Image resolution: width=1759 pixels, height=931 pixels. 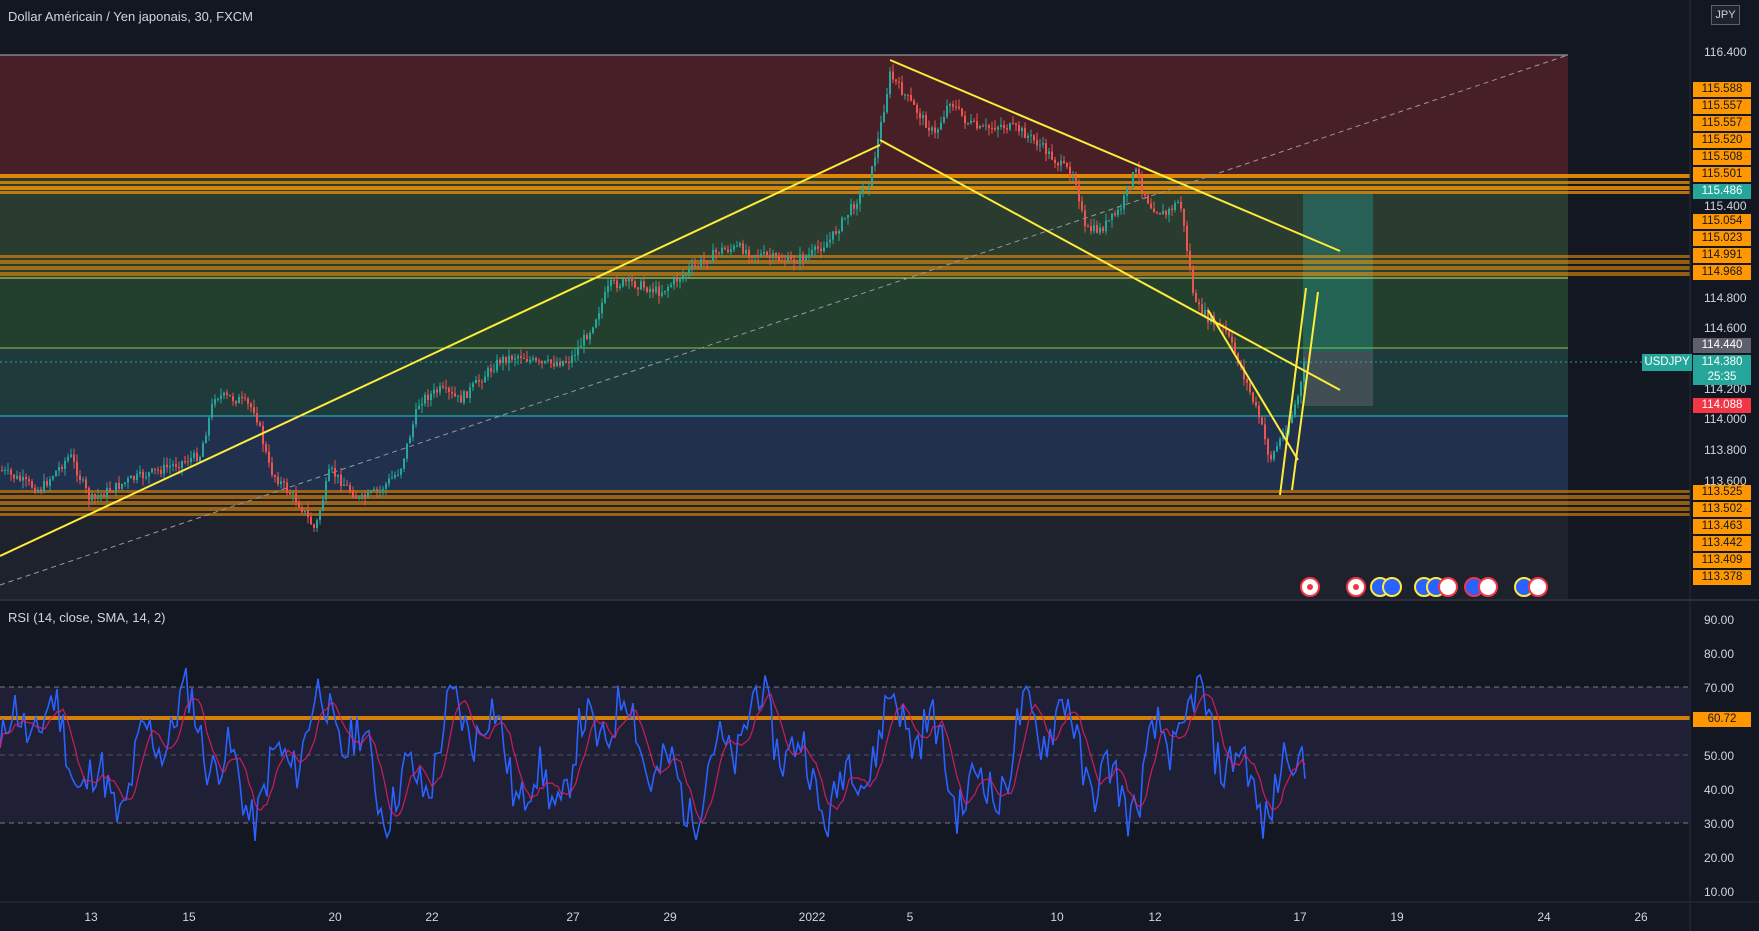 I want to click on price-level-badge: 113.442, so click(x=1722, y=543).